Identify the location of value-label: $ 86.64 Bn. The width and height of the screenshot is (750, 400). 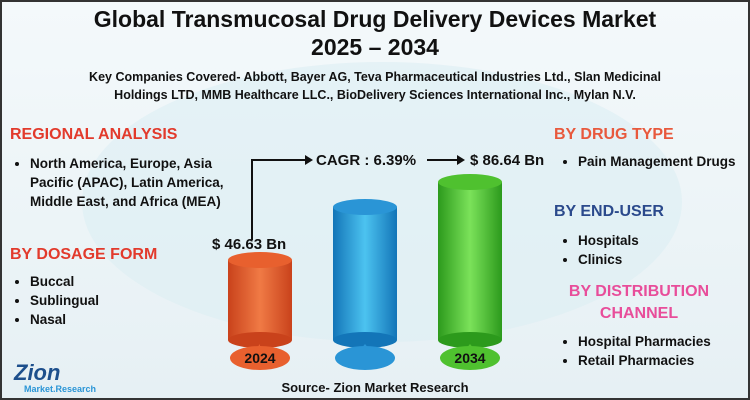
(507, 160).